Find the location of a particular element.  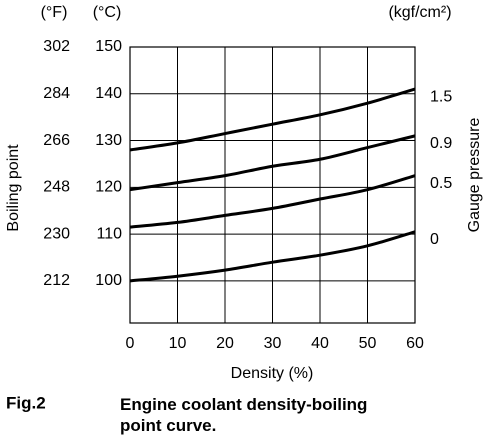

x-tick-label: 50 is located at coordinates (368, 343).